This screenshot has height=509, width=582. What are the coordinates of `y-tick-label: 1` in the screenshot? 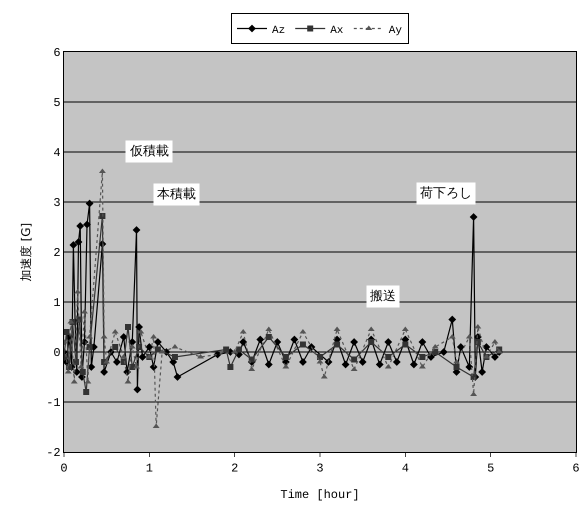 It's located at (57, 303).